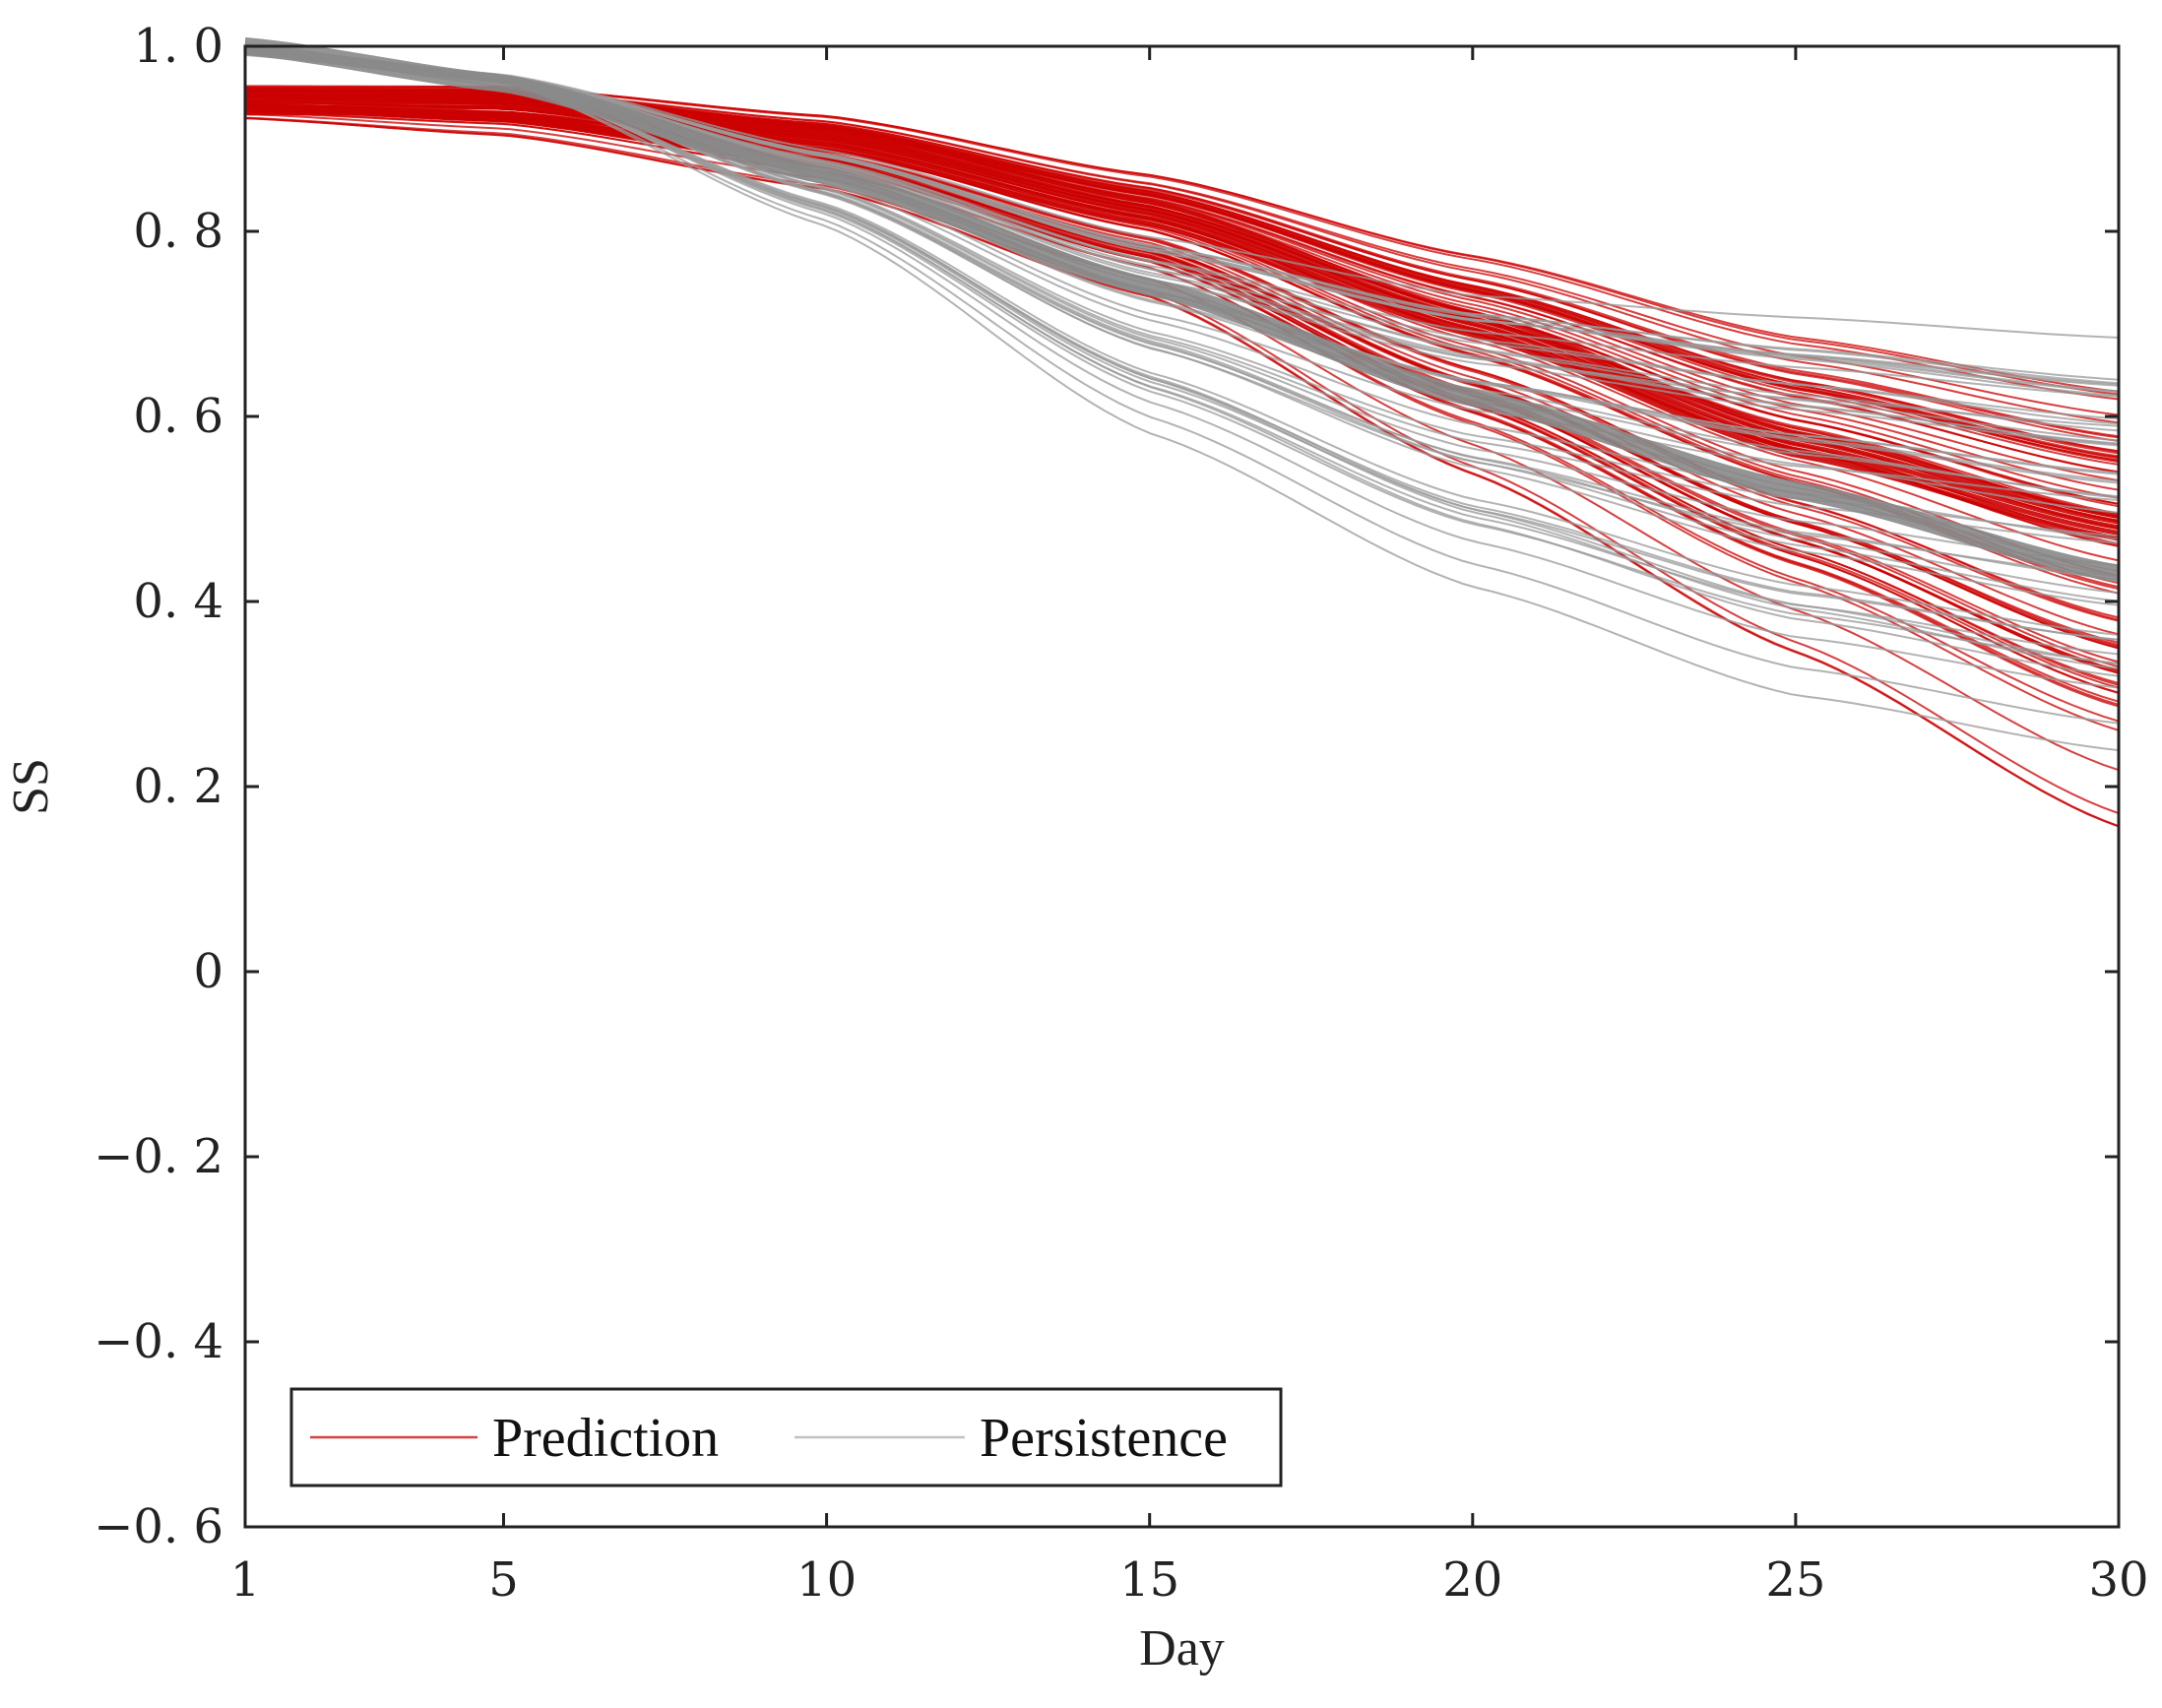 The image size is (2162, 1708). Describe the element at coordinates (1795, 1580) in the screenshot. I see `x-tick-label: 25` at that location.